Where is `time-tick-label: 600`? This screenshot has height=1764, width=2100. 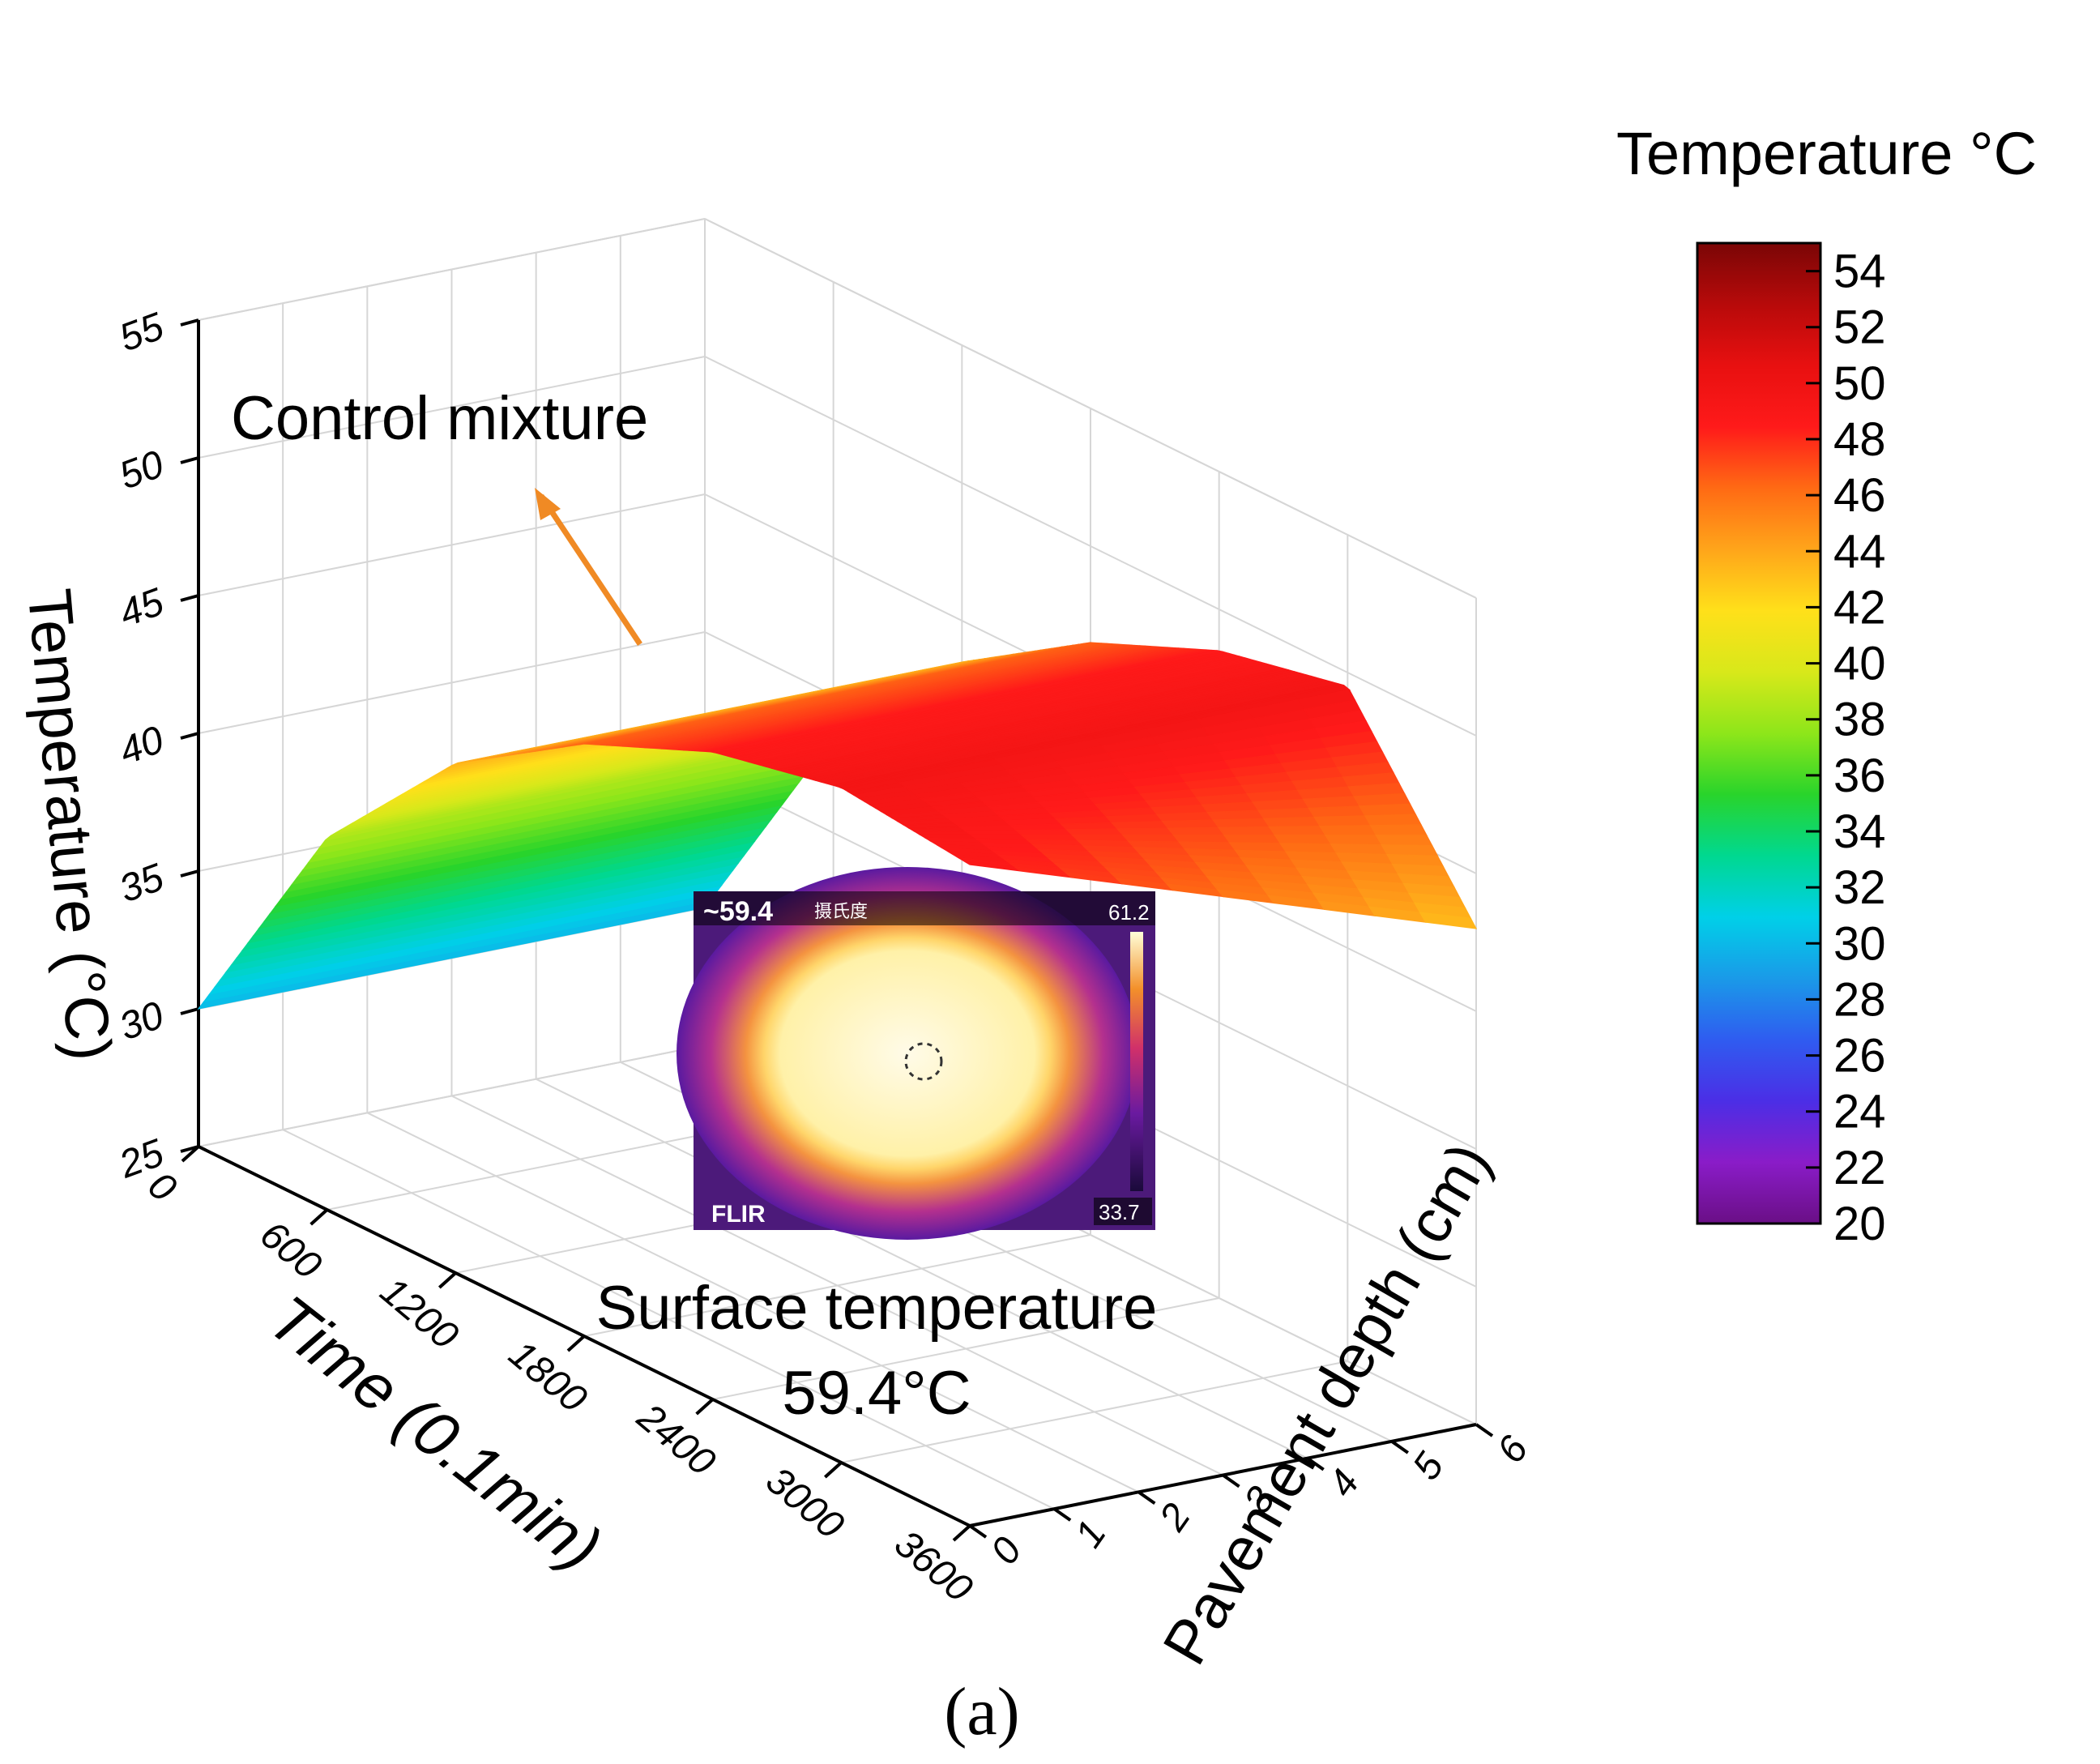
time-tick-label: 600 is located at coordinates (291, 1250).